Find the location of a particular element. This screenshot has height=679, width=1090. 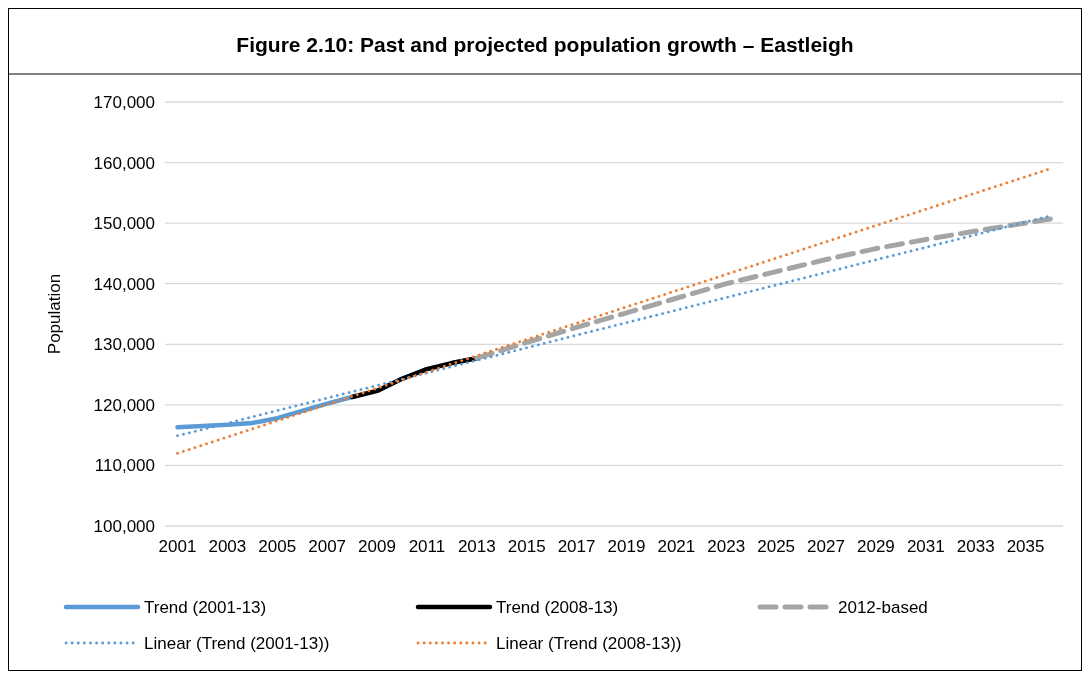

x-tick-label: 2015 is located at coordinates (526, 546).